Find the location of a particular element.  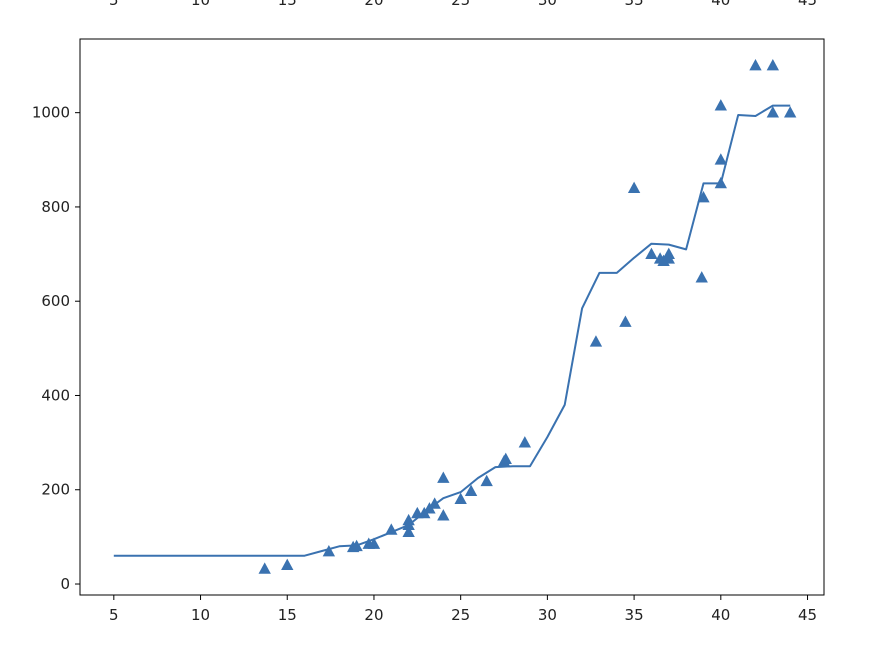

top-clipped-tick-label: 30 is located at coordinates (547, 4).